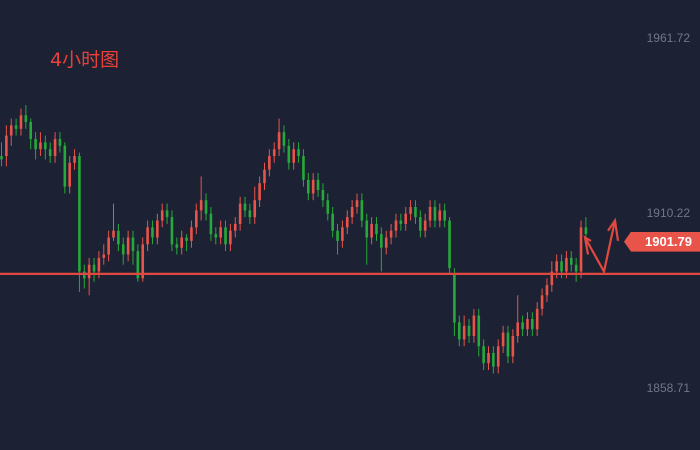 Image resolution: width=700 pixels, height=450 pixels. I want to click on current-price-label: 1901.79, so click(668, 241).